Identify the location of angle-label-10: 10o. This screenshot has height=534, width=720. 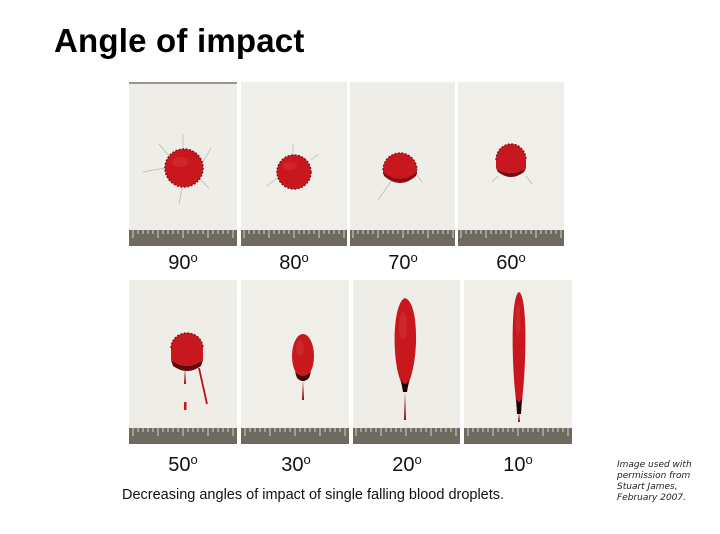
(518, 464).